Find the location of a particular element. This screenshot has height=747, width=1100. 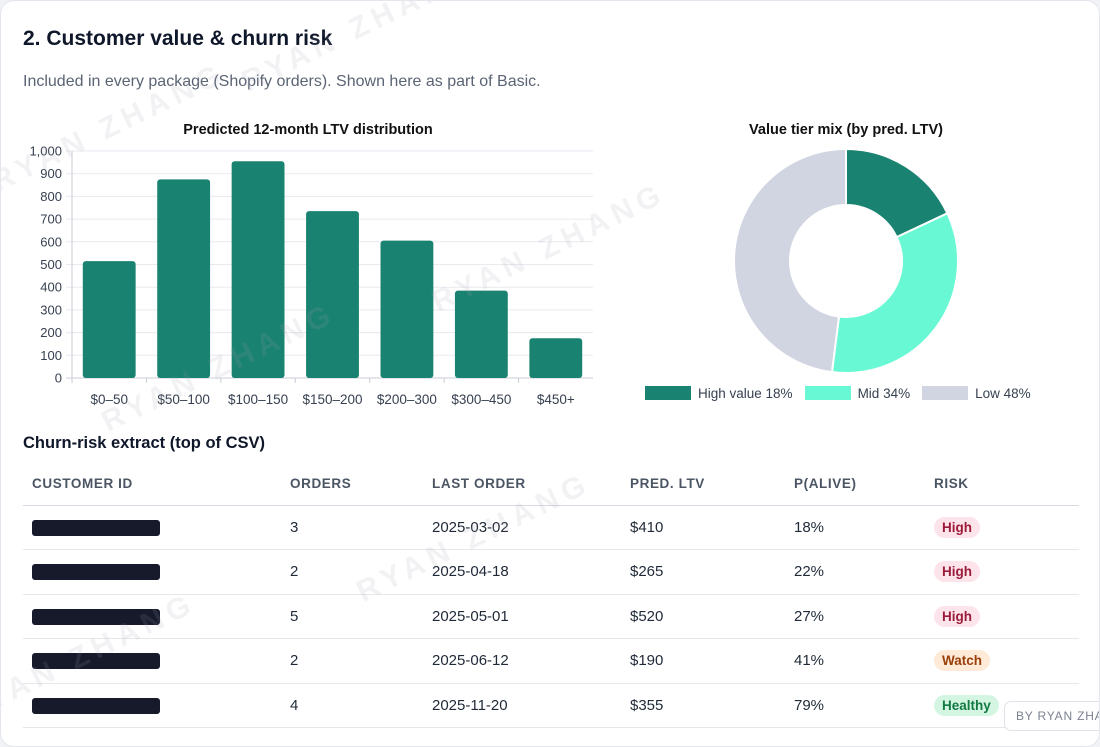

y-tick-label: 1,000 is located at coordinates (45, 151).